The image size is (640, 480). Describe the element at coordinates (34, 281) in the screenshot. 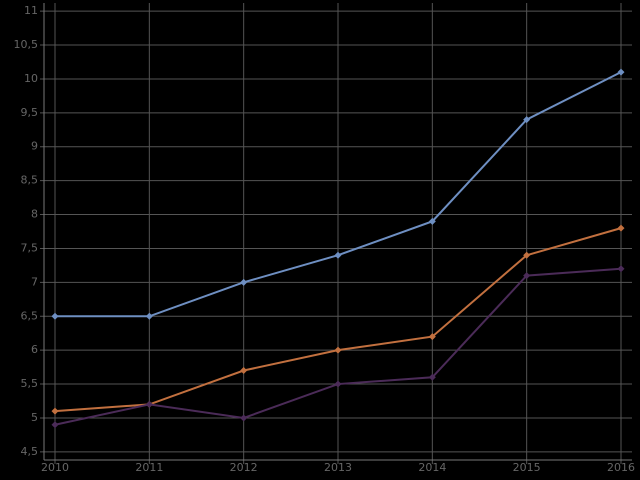

I see `y-tick-label: 7` at that location.